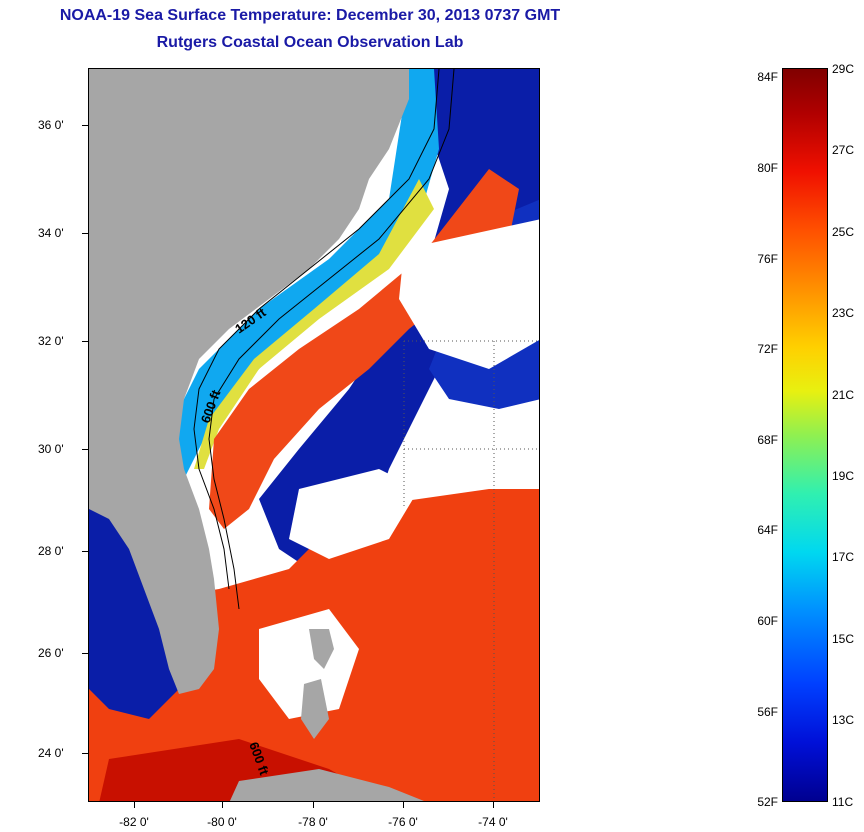 The height and width of the screenshot is (832, 864). I want to click on colorbar-label-f: 76F, so click(767, 259).